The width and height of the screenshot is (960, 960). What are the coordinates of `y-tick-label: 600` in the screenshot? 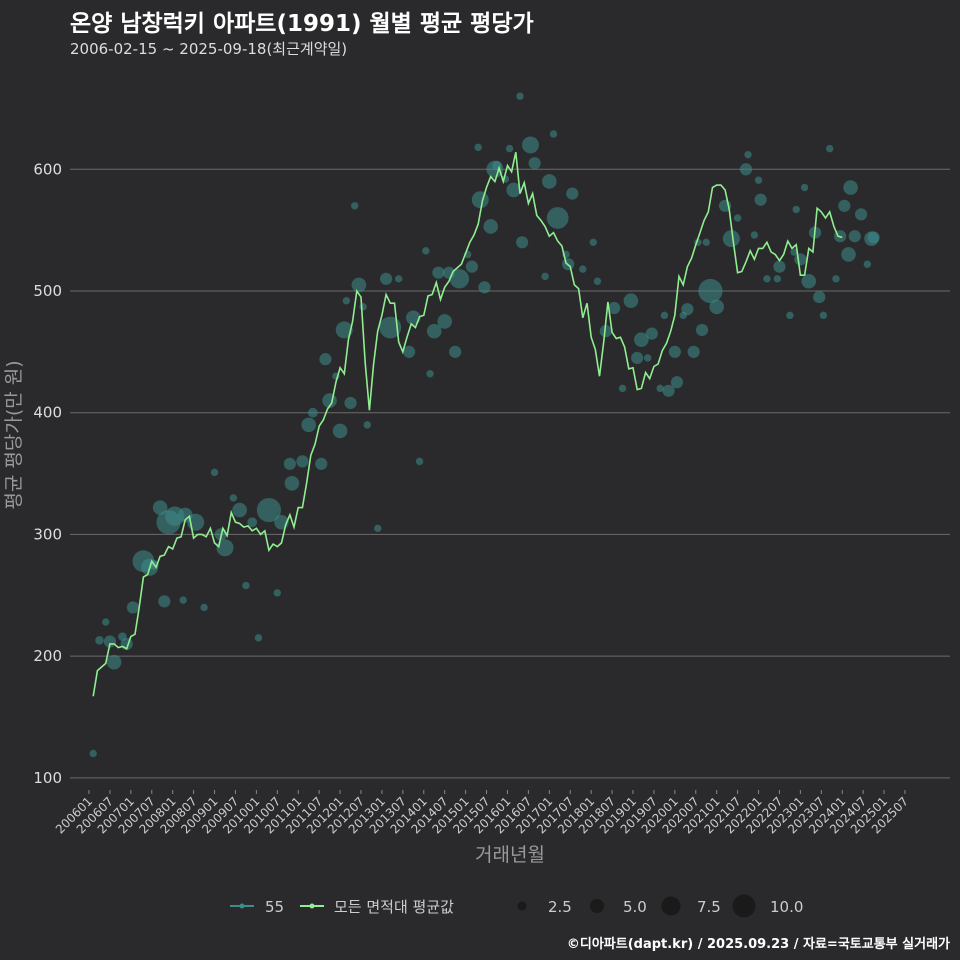 It's located at (47, 169).